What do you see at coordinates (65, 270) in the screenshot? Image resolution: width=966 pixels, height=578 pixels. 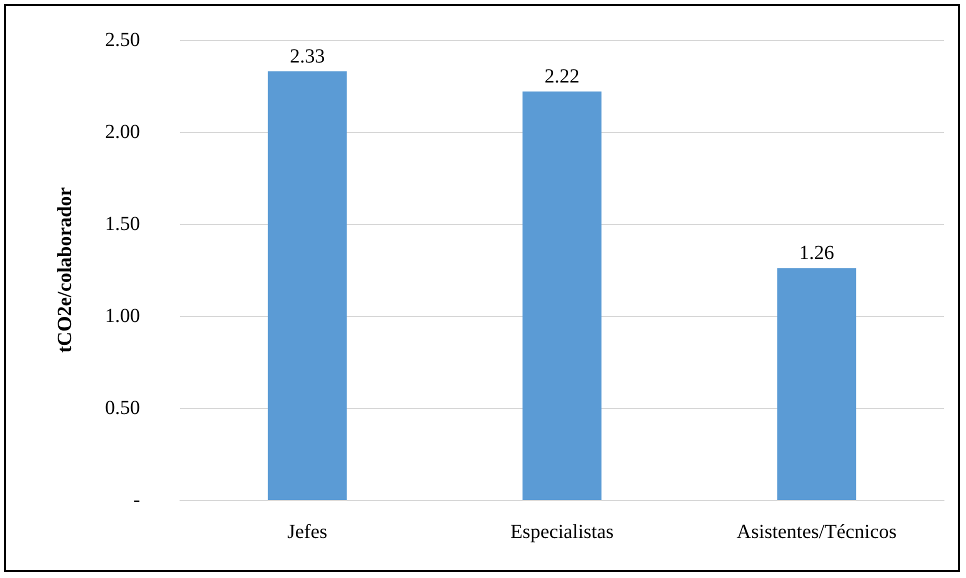 I see `y-axis-title: tCO2e/colaborador` at bounding box center [65, 270].